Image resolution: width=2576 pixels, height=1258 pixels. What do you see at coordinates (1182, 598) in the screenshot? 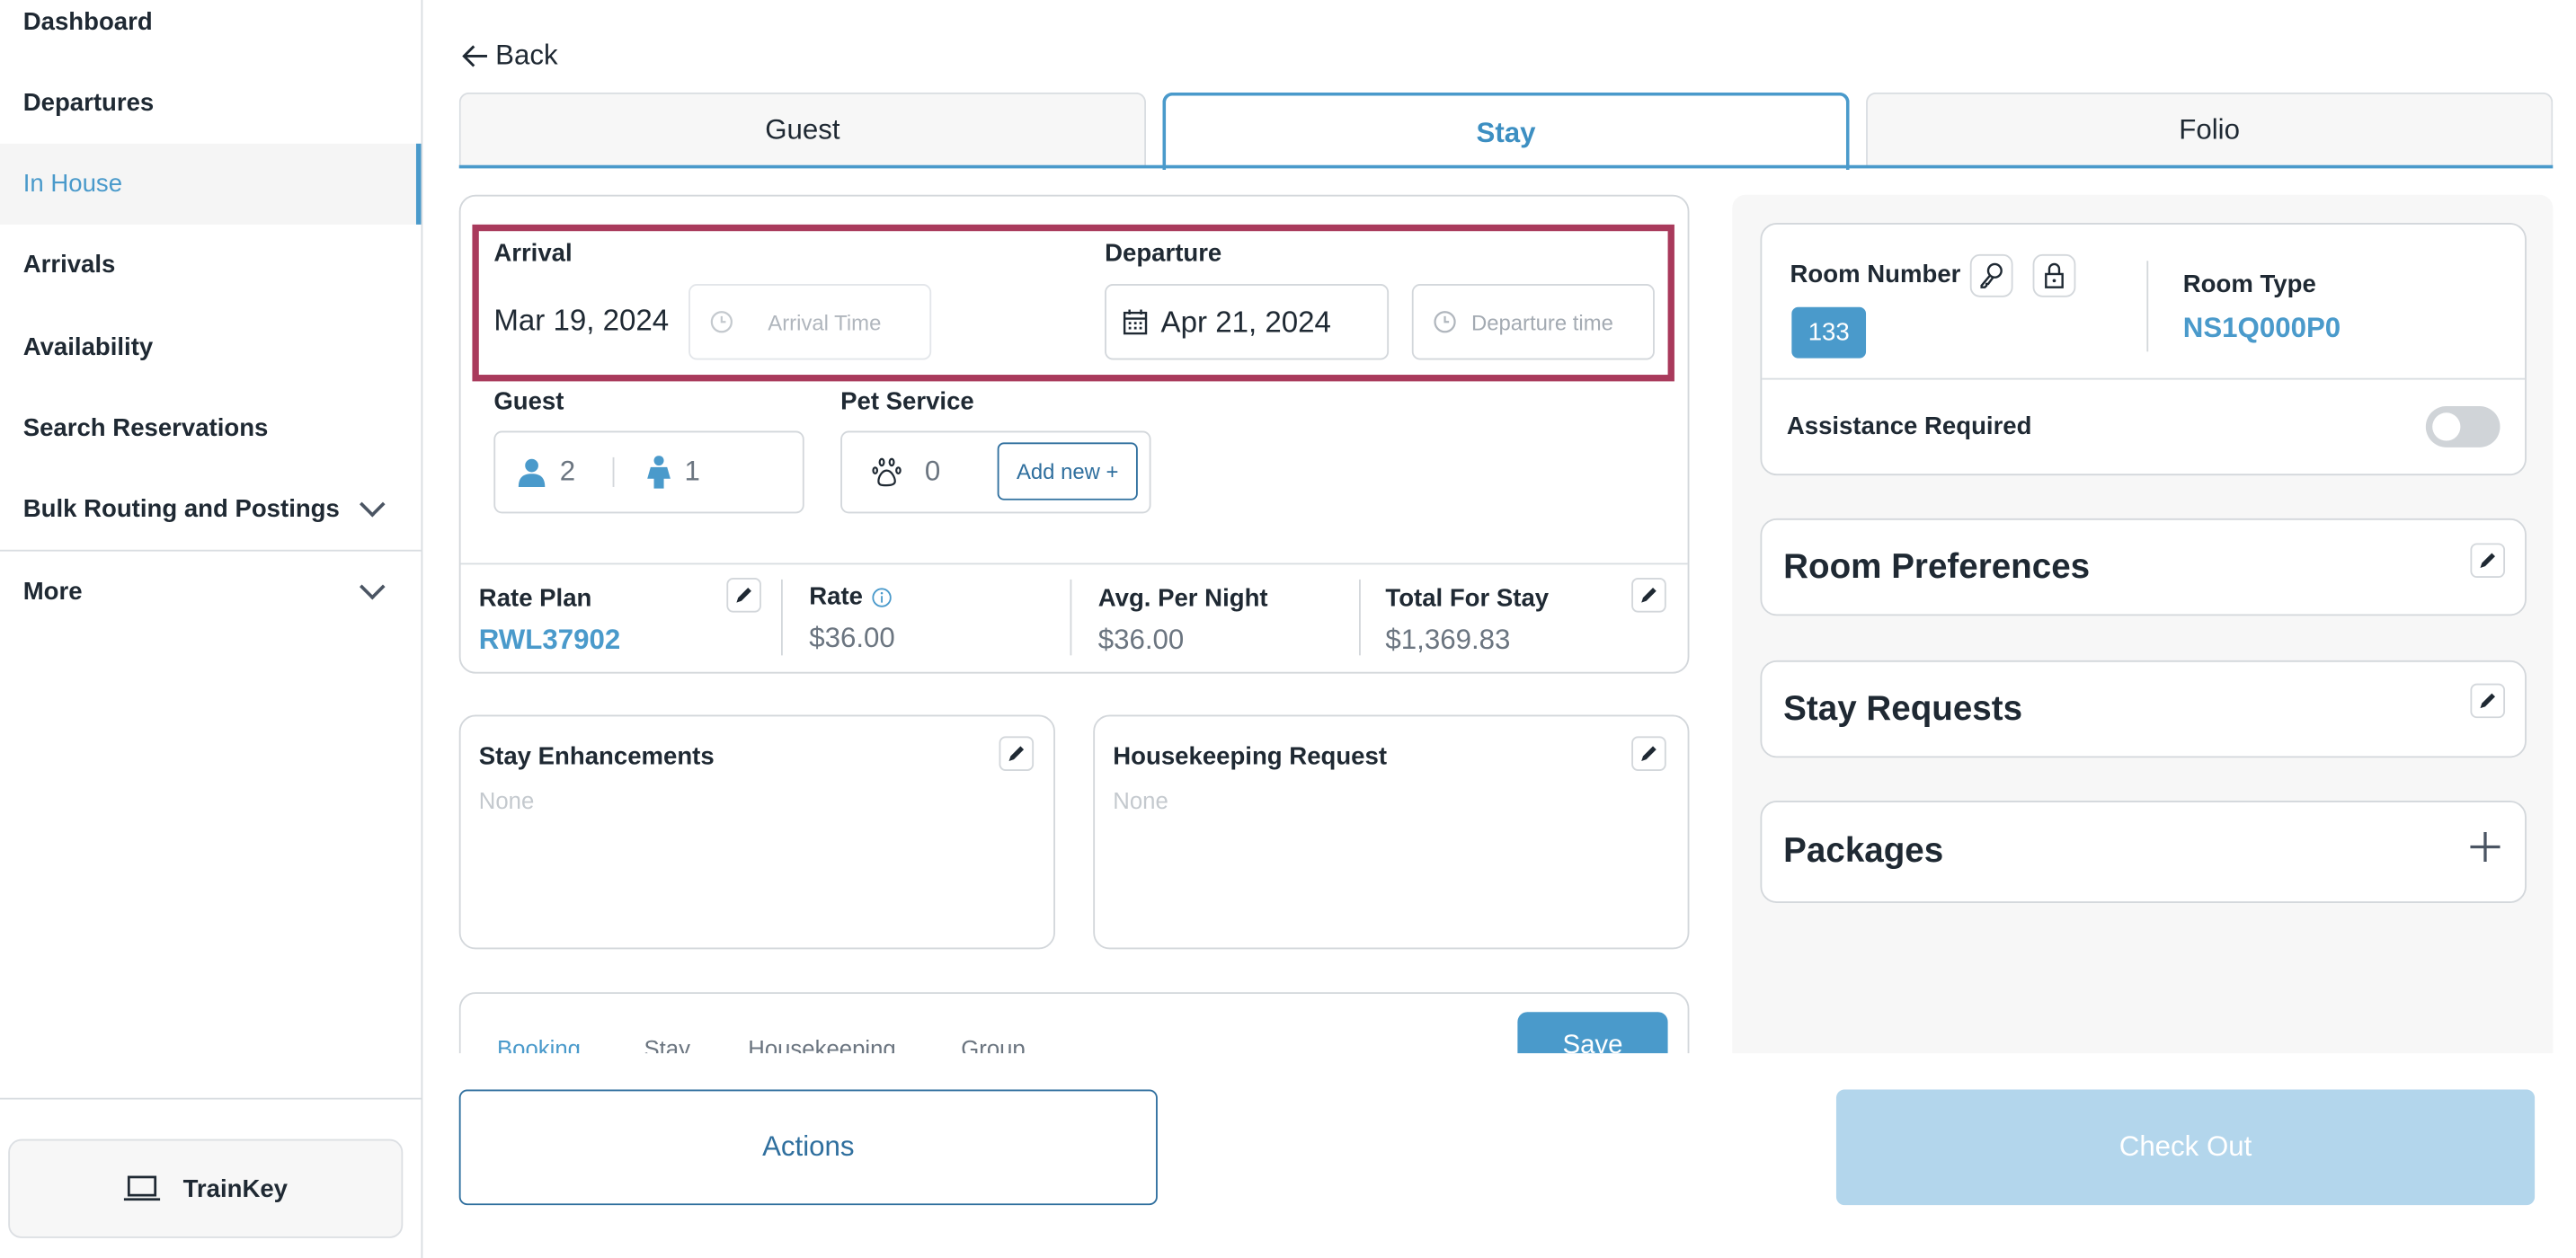
I see `avg-per-night-label: Avg. Per Night` at bounding box center [1182, 598].